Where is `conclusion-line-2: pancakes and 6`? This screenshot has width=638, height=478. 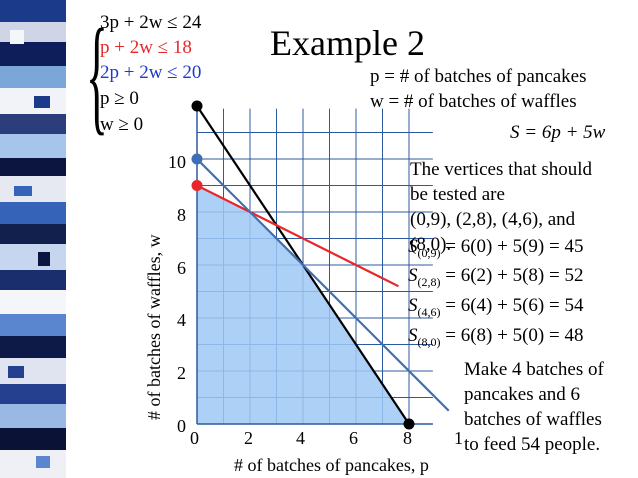
conclusion-line-2: pancakes and 6 is located at coordinates (522, 394).